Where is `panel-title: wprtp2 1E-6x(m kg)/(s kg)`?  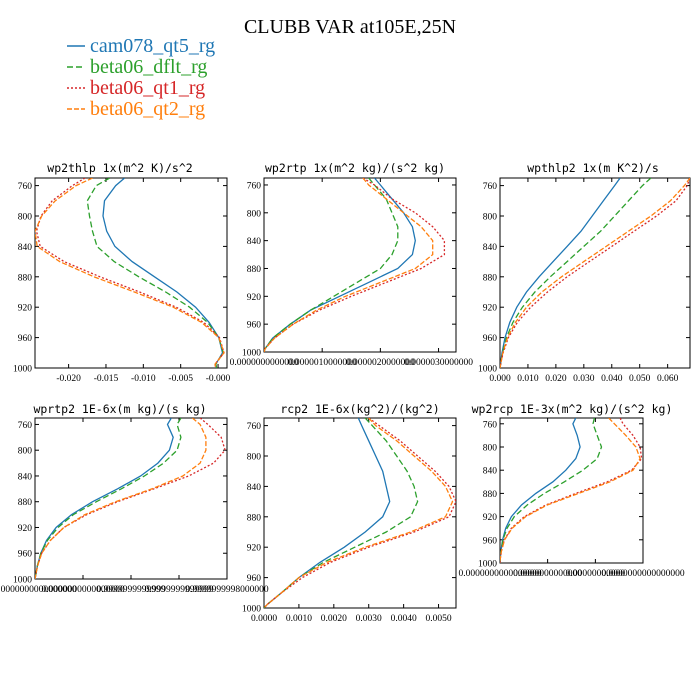 panel-title: wprtp2 1E-6x(m kg)/(s kg) is located at coordinates (119, 409).